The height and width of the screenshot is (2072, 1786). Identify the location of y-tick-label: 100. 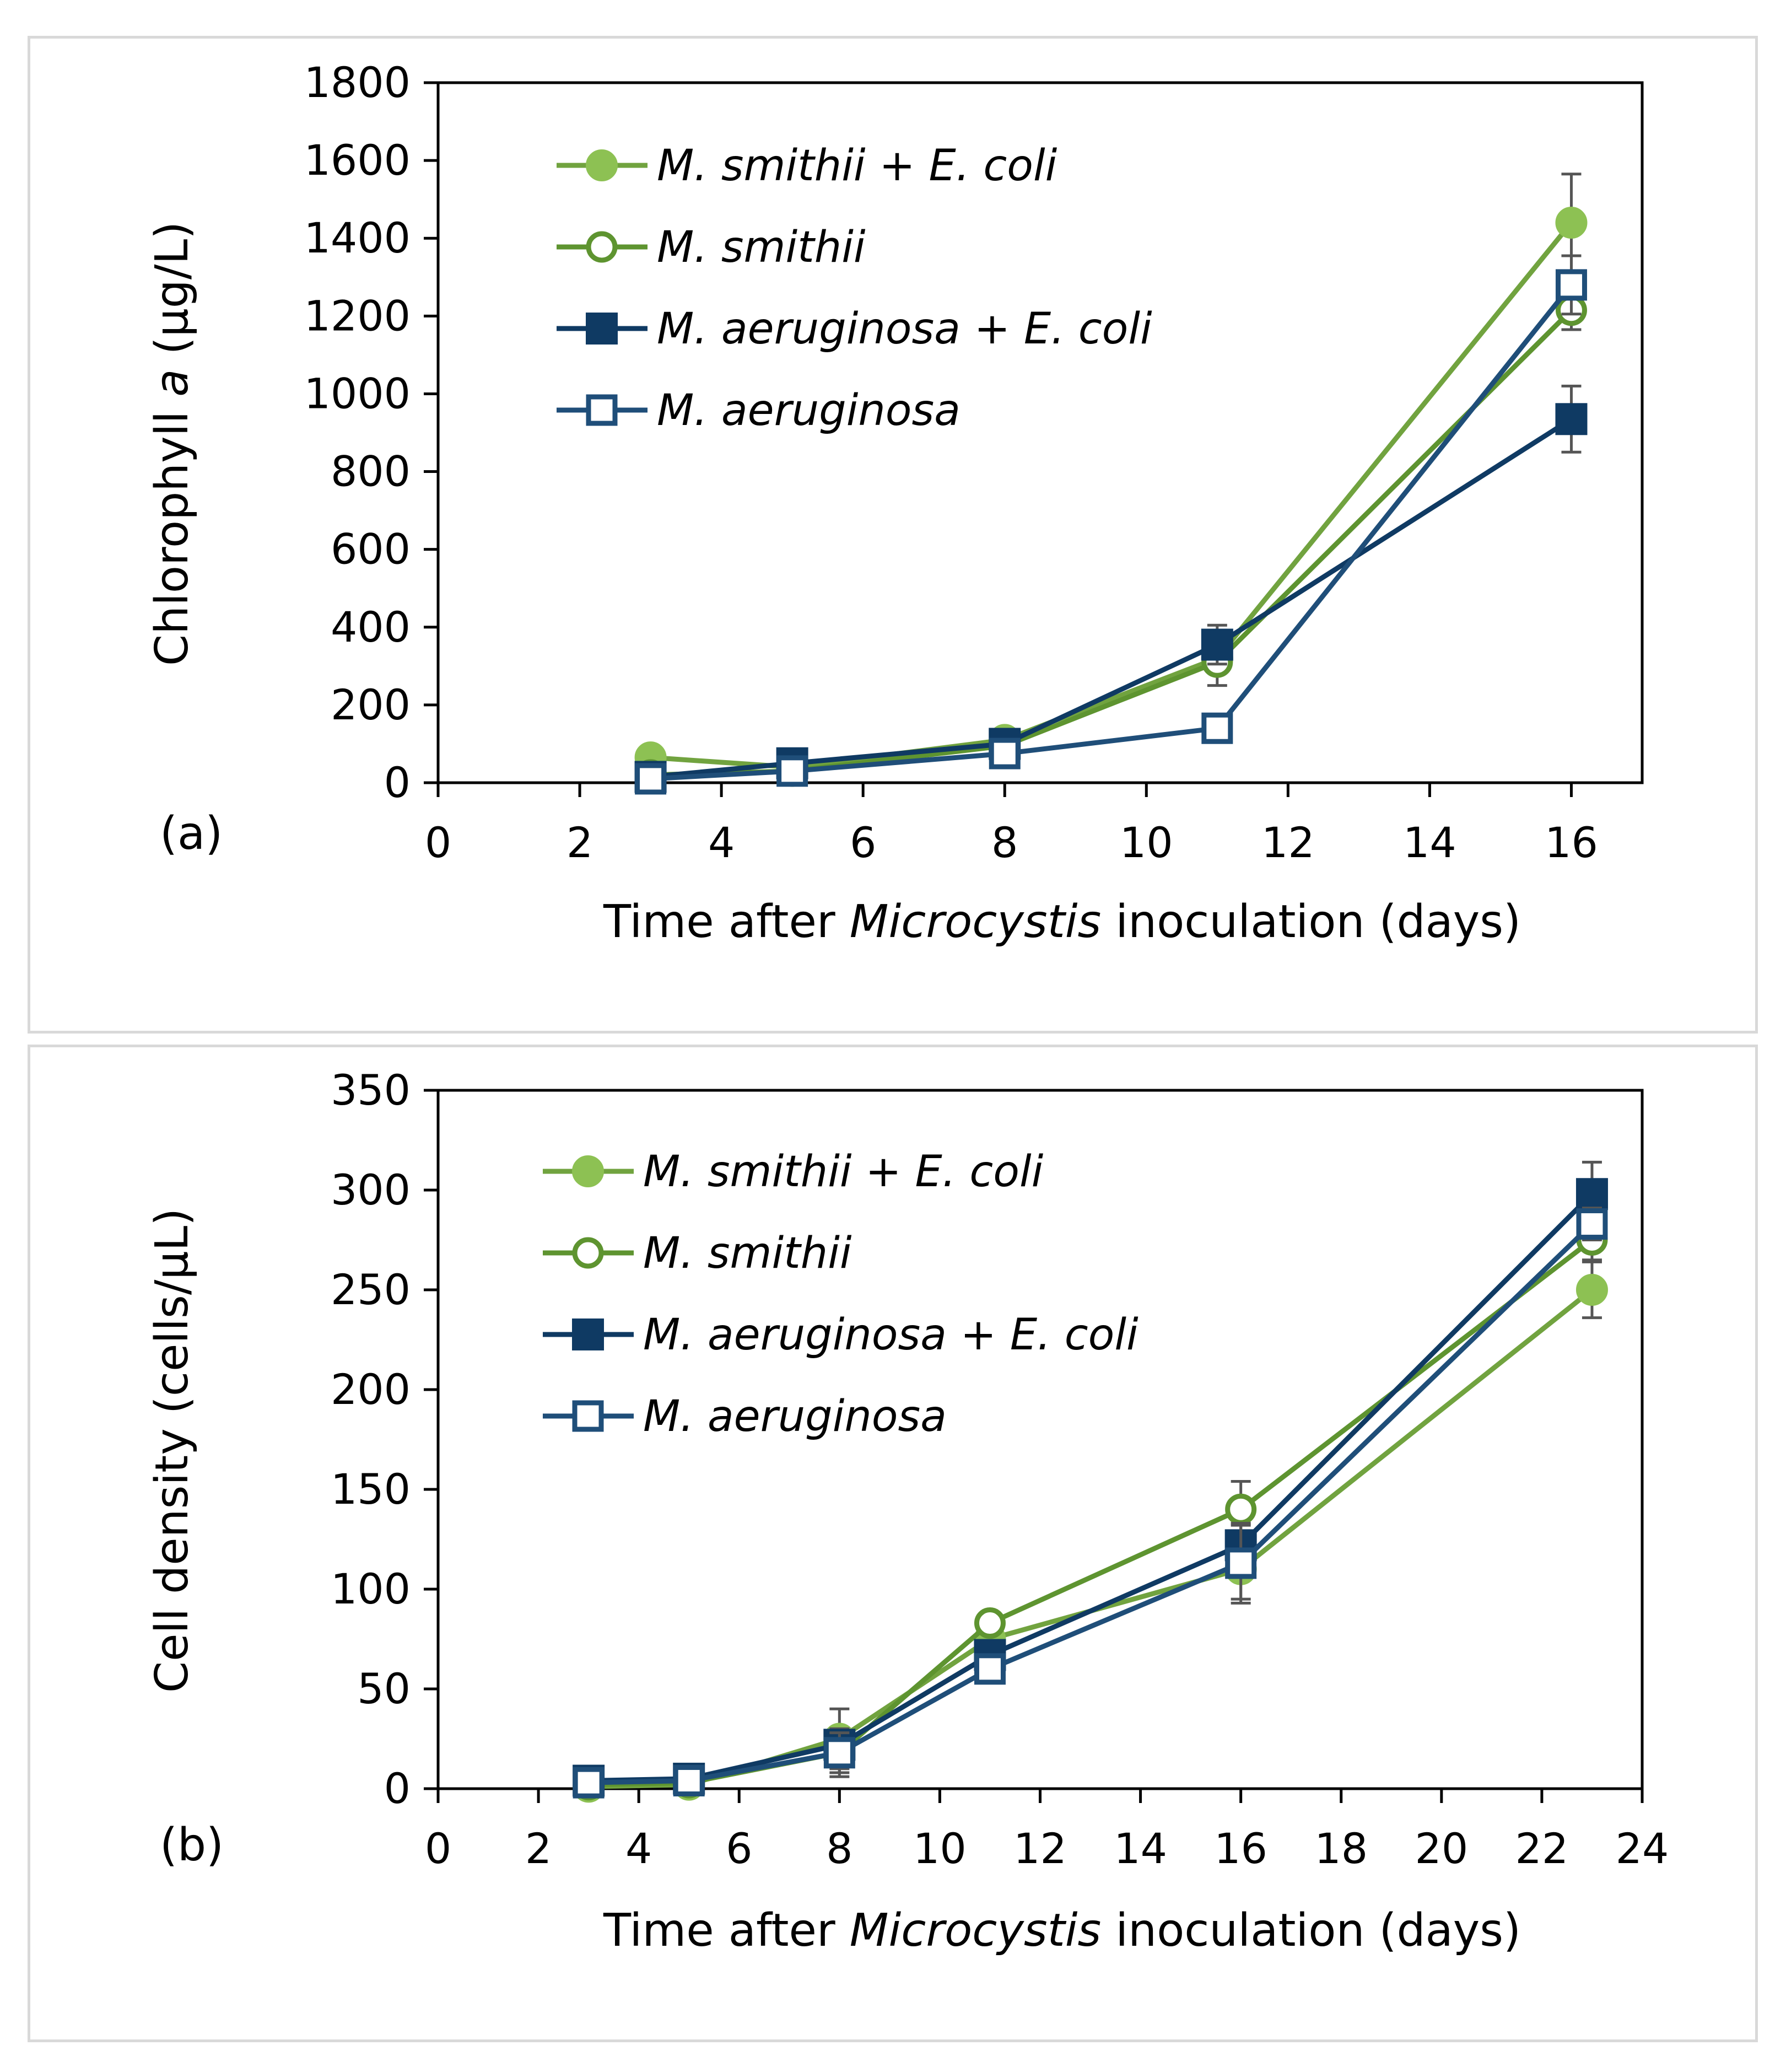
(371, 1588).